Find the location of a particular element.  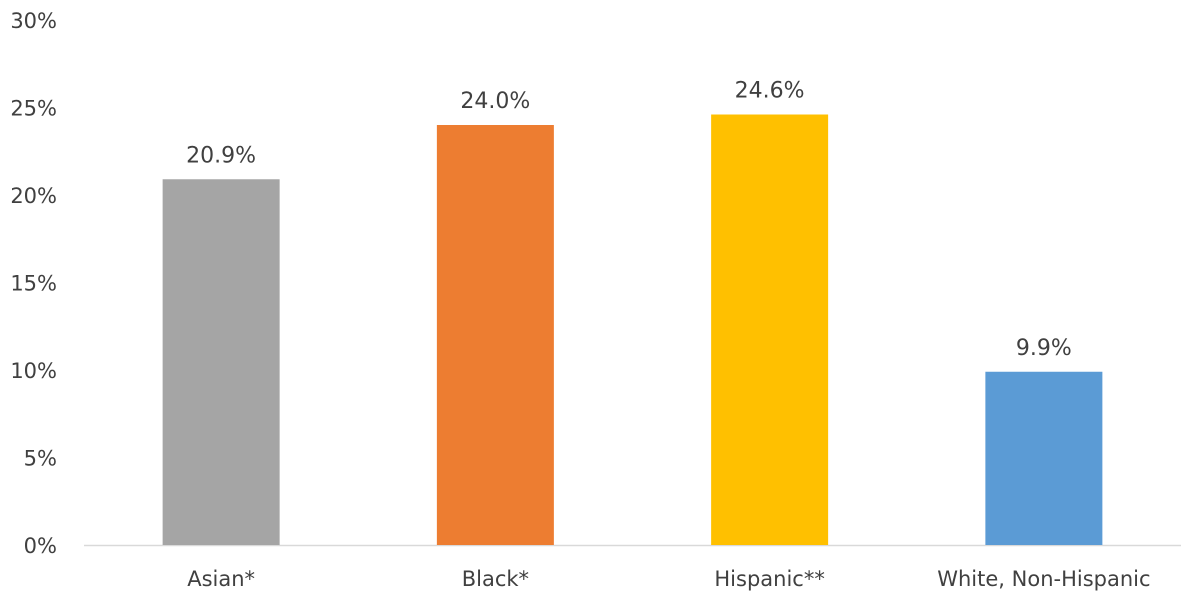

data-label: 24.6% is located at coordinates (770, 91).